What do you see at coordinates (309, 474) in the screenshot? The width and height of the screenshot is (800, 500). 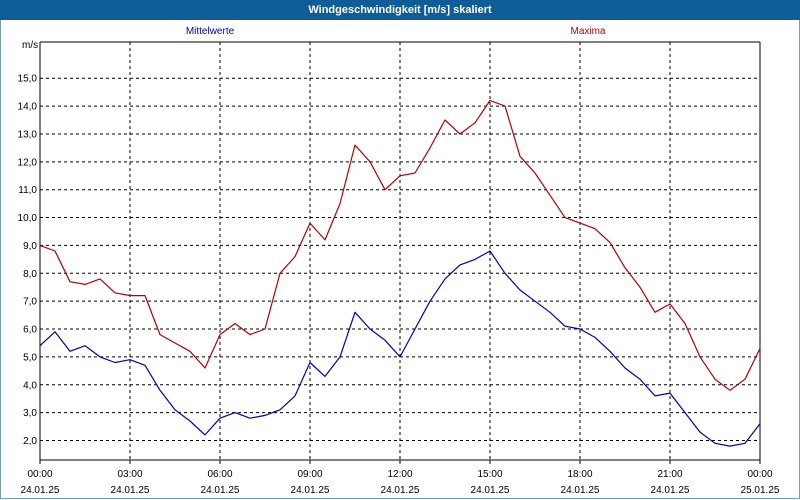 I see `x-tick-time-label: 09:00` at bounding box center [309, 474].